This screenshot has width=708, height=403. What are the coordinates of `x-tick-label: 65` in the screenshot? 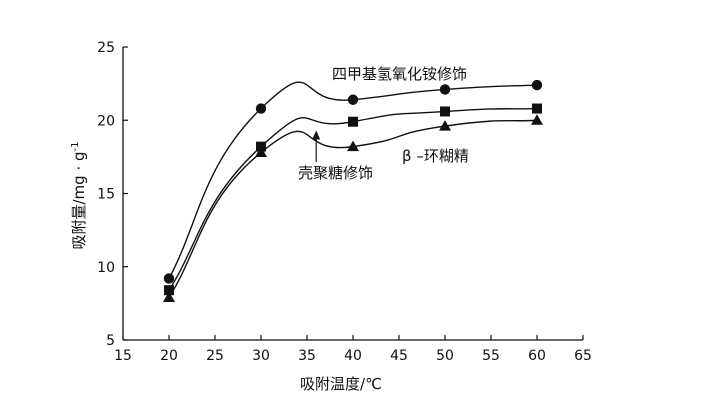 It's located at (583, 356).